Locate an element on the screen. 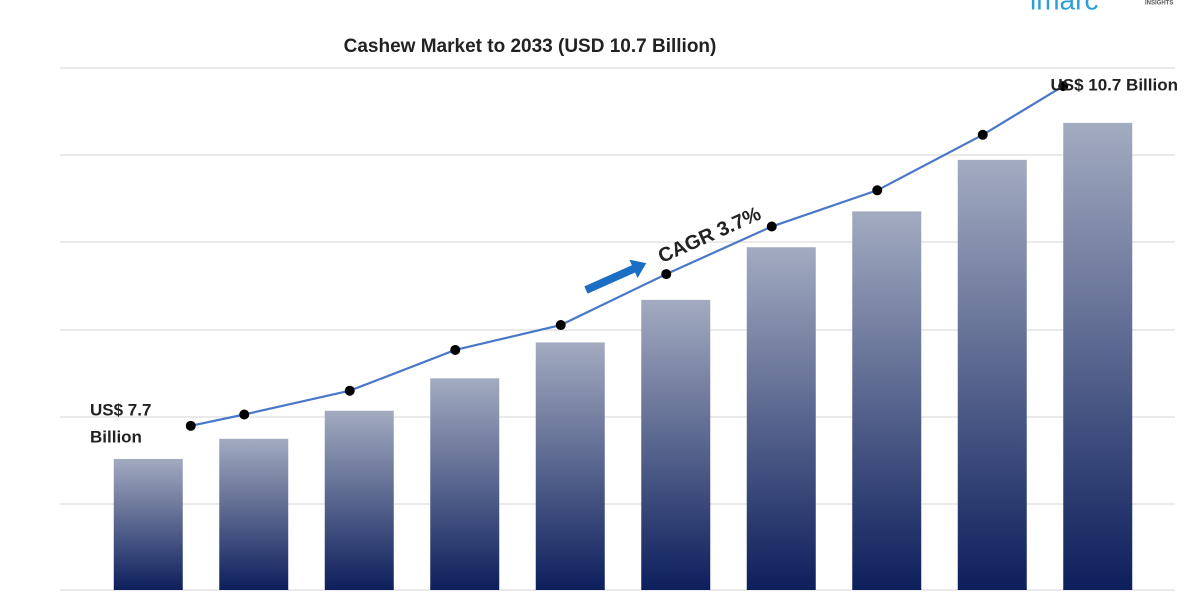 The image size is (1200, 600). cagr-arrow is located at coordinates (615, 276).